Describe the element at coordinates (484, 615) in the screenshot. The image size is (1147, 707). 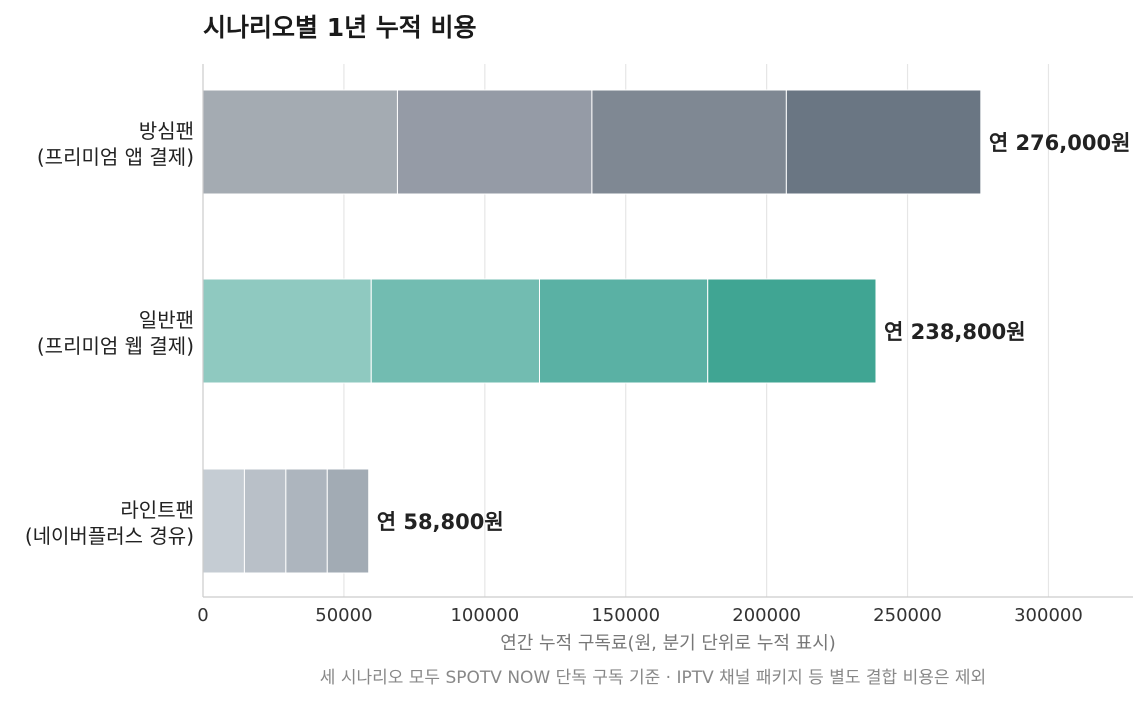
I see `x-tick-label: 100000` at that location.